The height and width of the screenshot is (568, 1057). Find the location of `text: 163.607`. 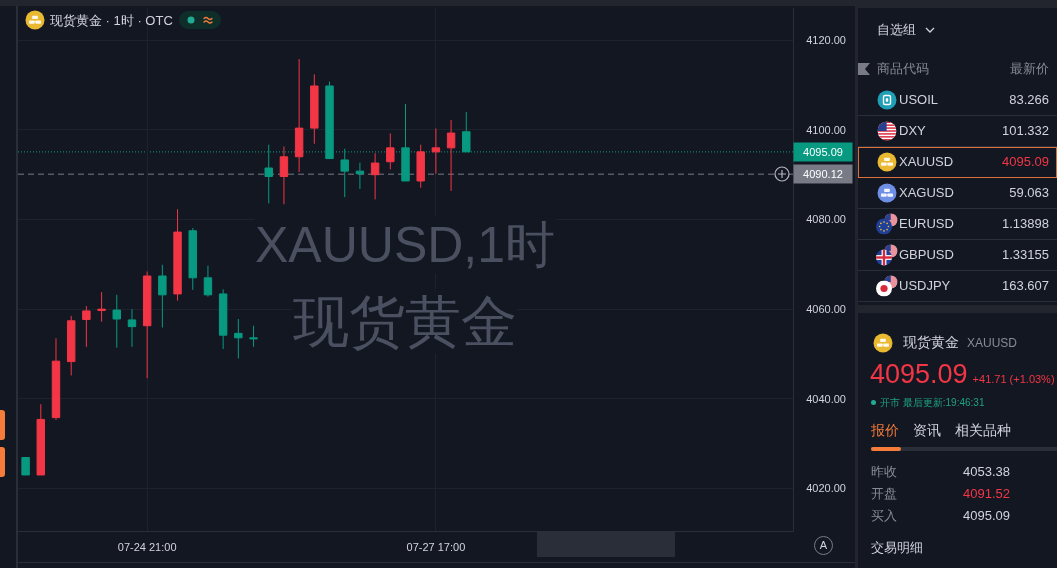

text: 163.607 is located at coordinates (1025, 286).